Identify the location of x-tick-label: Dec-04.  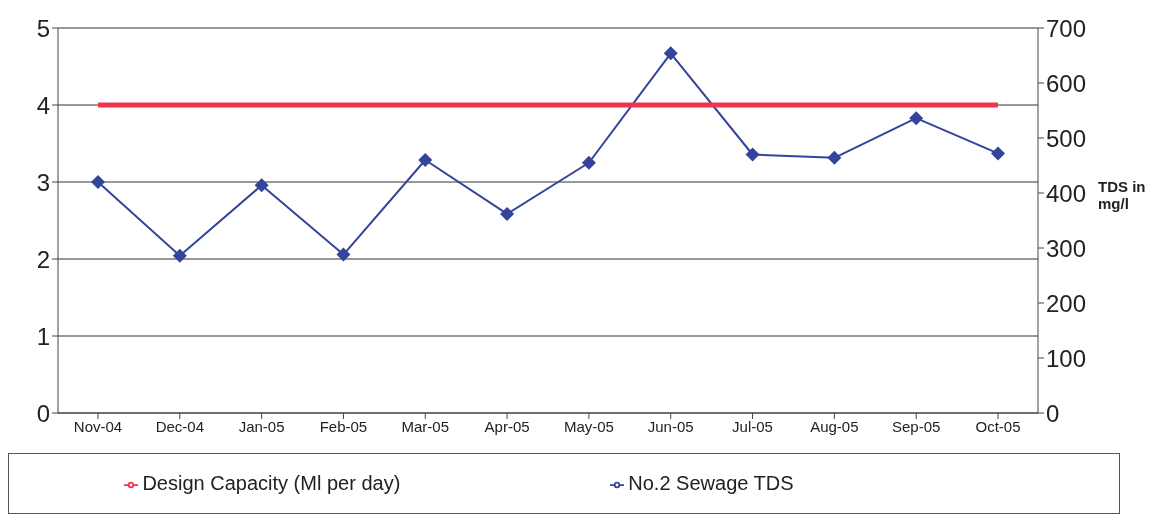
(179, 426).